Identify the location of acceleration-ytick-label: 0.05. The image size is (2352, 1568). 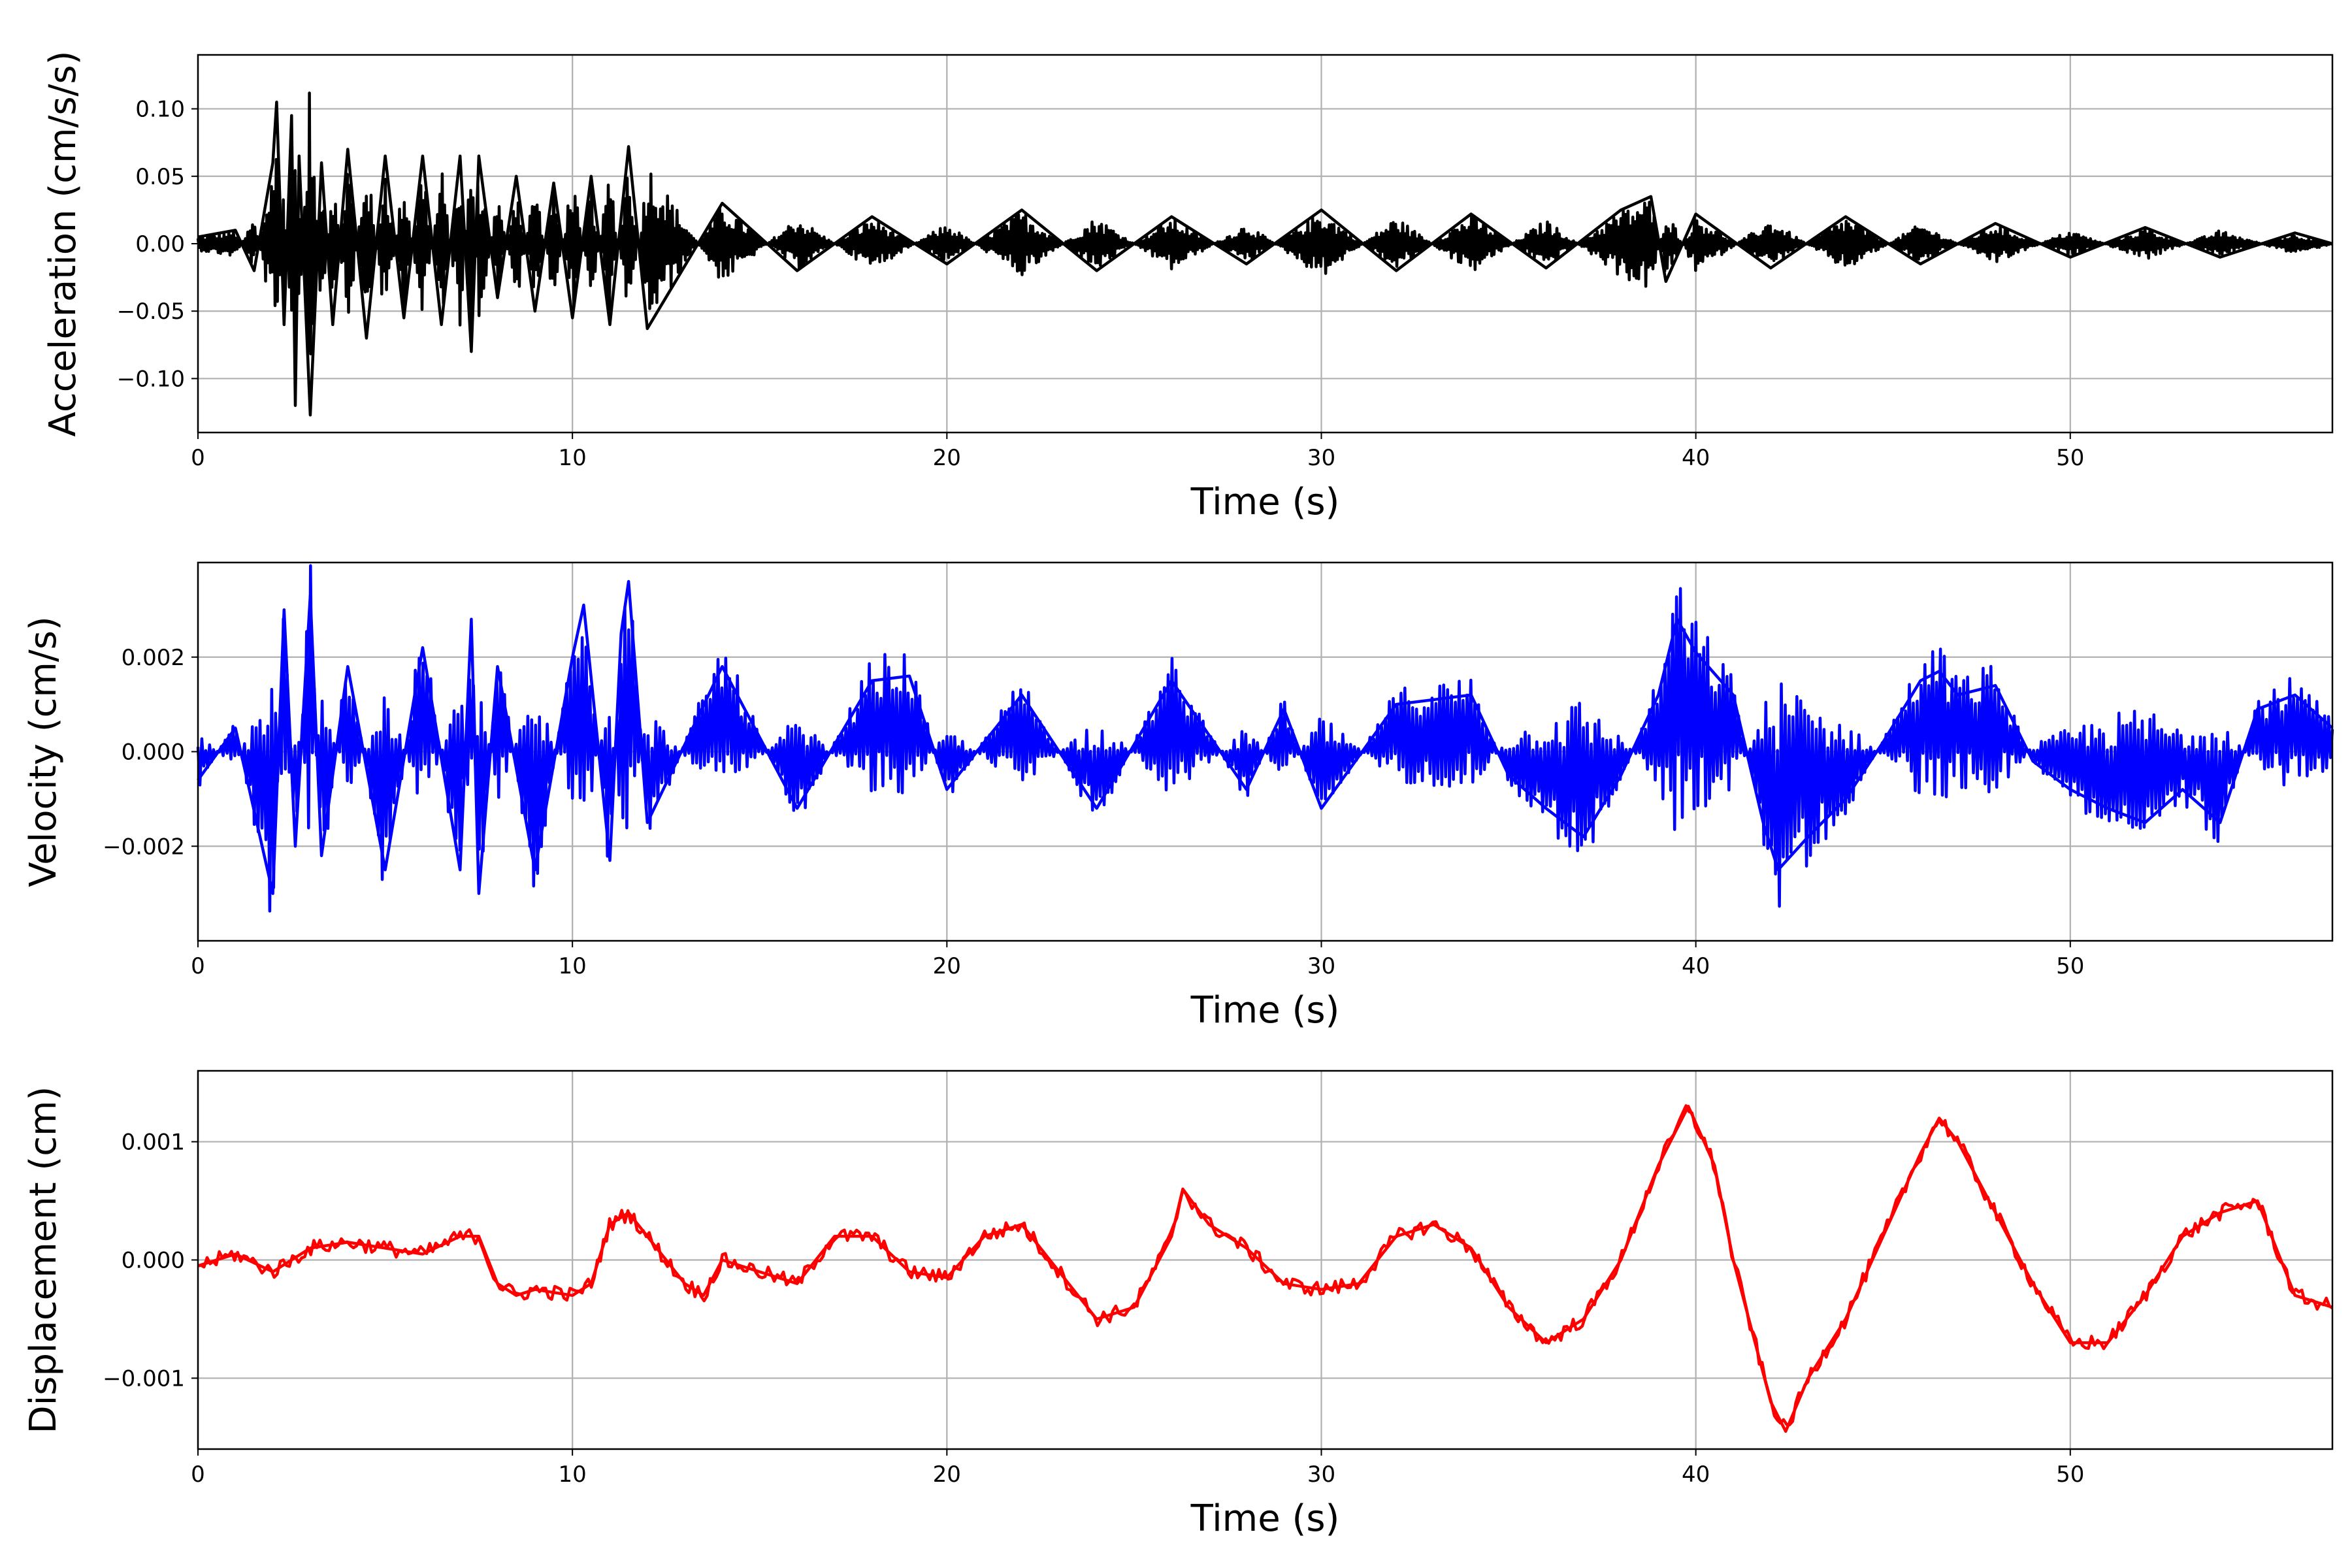
(160, 177).